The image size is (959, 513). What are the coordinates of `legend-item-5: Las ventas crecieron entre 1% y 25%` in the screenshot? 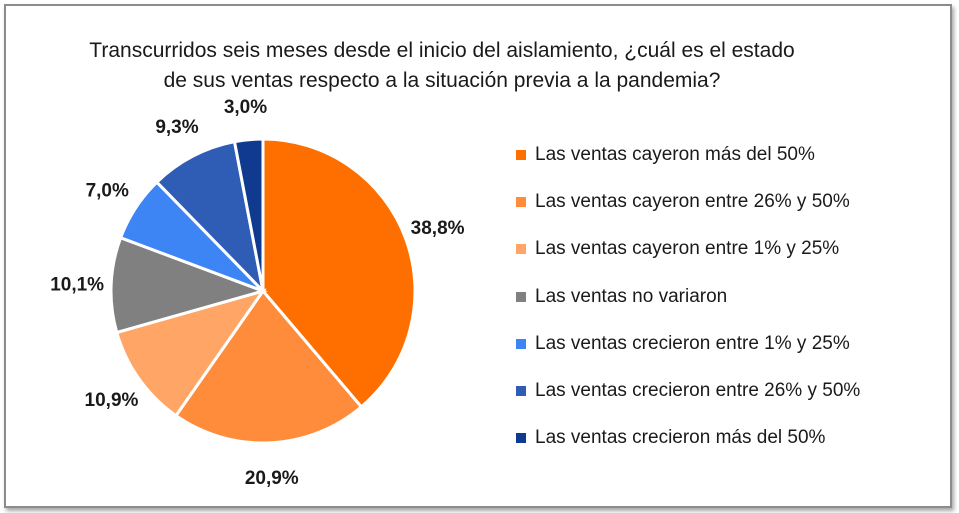 It's located at (683, 344).